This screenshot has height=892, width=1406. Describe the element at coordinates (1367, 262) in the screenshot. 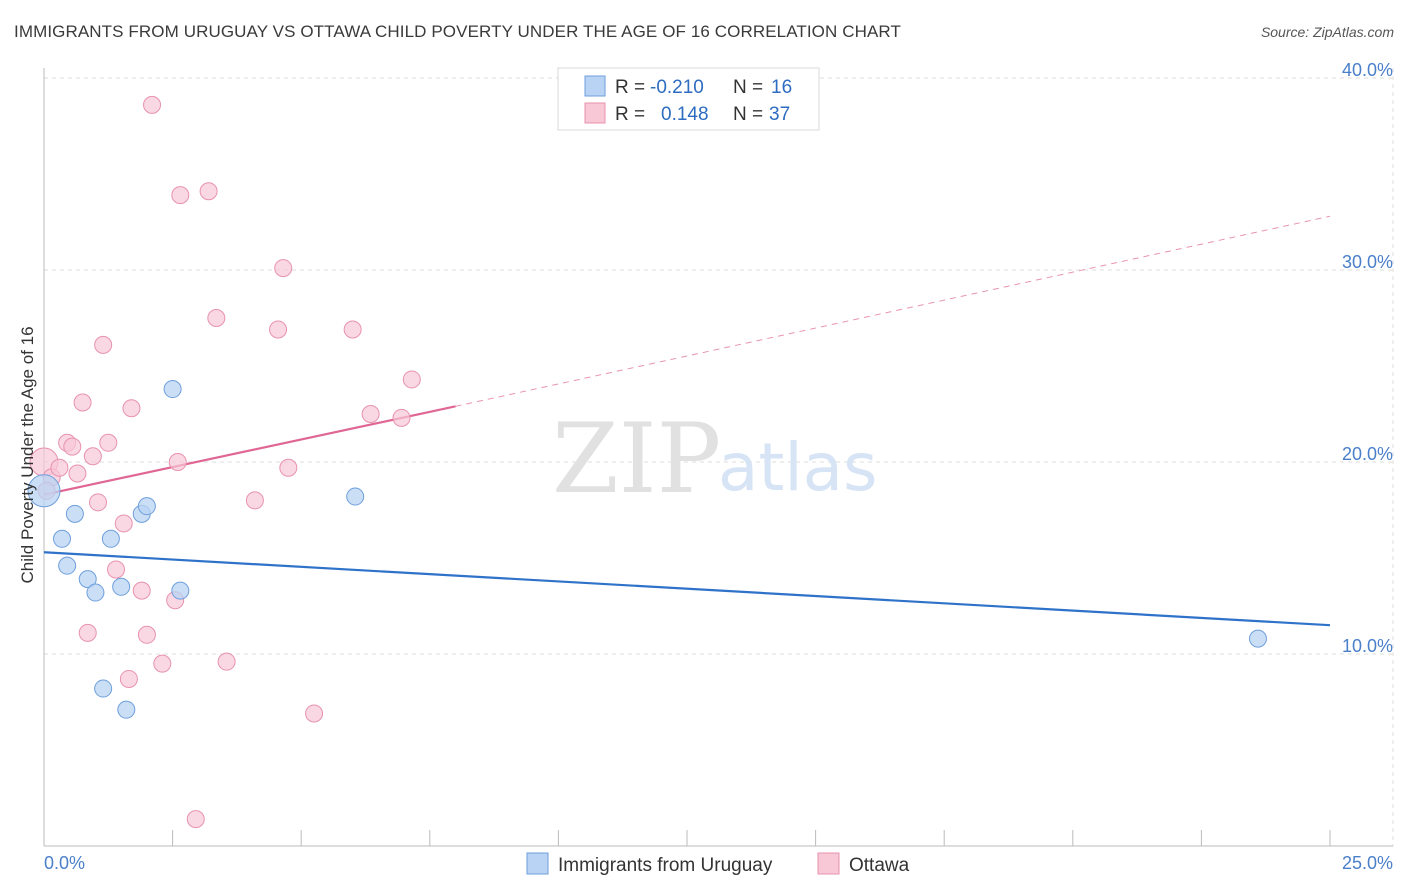

I see `y-tick-label: 30.0%` at that location.